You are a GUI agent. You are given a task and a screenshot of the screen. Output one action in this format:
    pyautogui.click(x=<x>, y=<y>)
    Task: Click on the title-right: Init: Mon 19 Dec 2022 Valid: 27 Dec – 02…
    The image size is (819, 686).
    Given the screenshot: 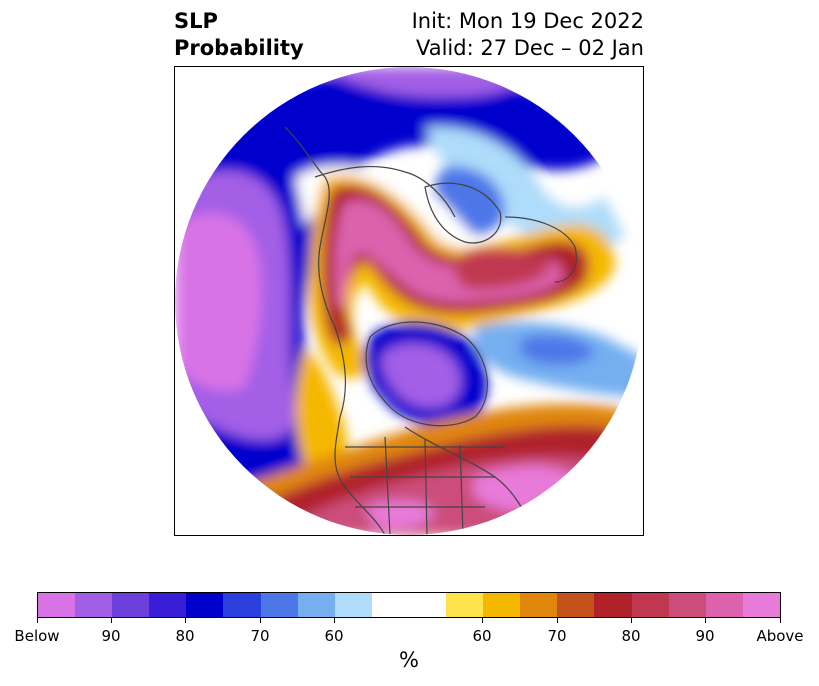 What is the action you would take?
    pyautogui.click(x=528, y=35)
    